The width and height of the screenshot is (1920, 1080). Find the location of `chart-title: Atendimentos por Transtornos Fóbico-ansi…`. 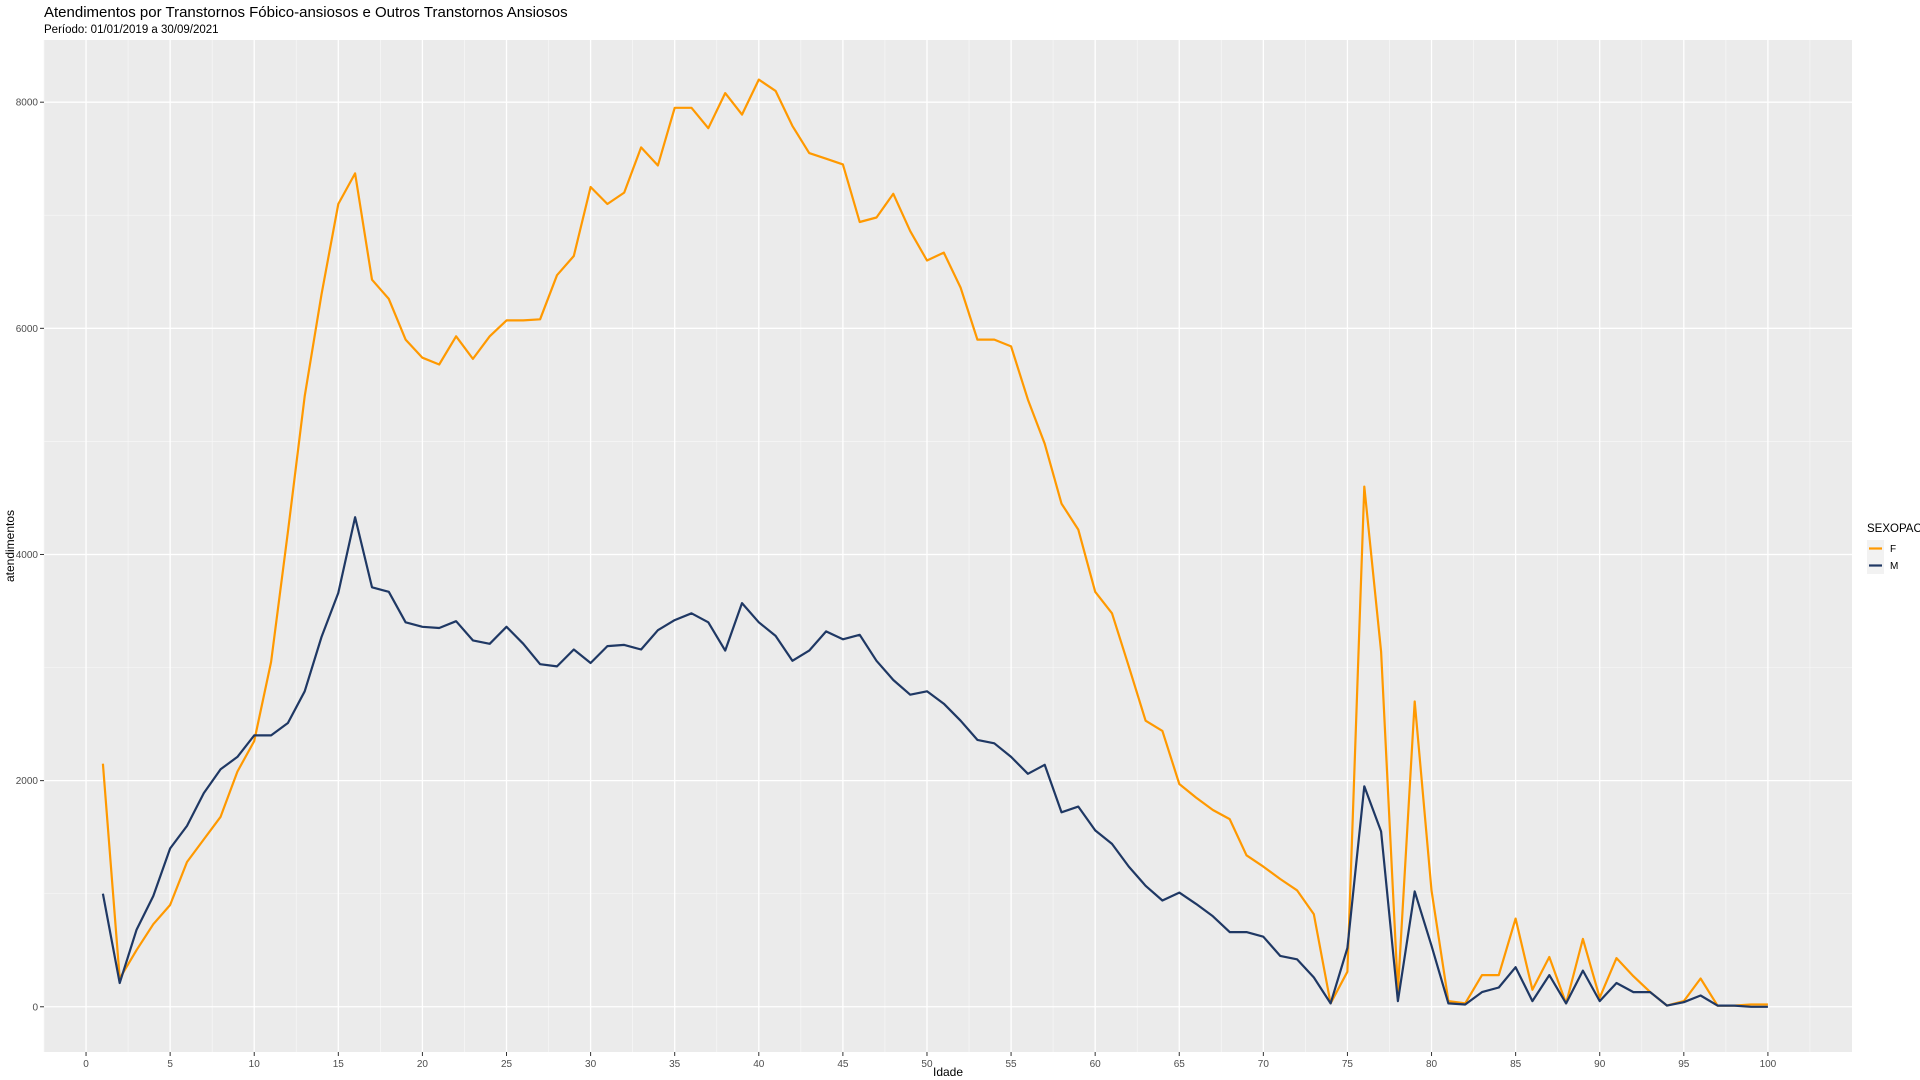

chart-title: Atendimentos por Transtornos Fóbico-ansi… is located at coordinates (306, 12).